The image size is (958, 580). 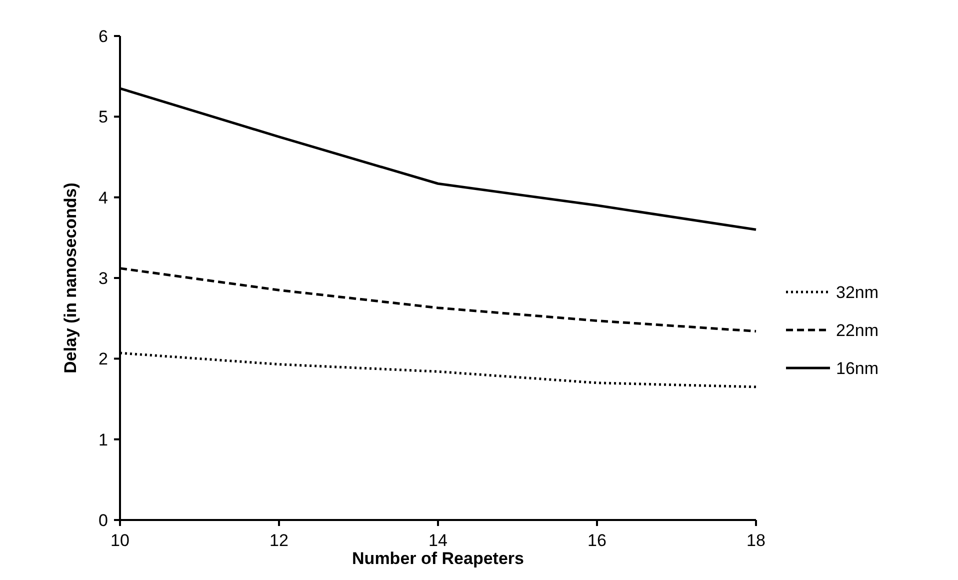 What do you see at coordinates (597, 540) in the screenshot?
I see `x-tick-label: 16` at bounding box center [597, 540].